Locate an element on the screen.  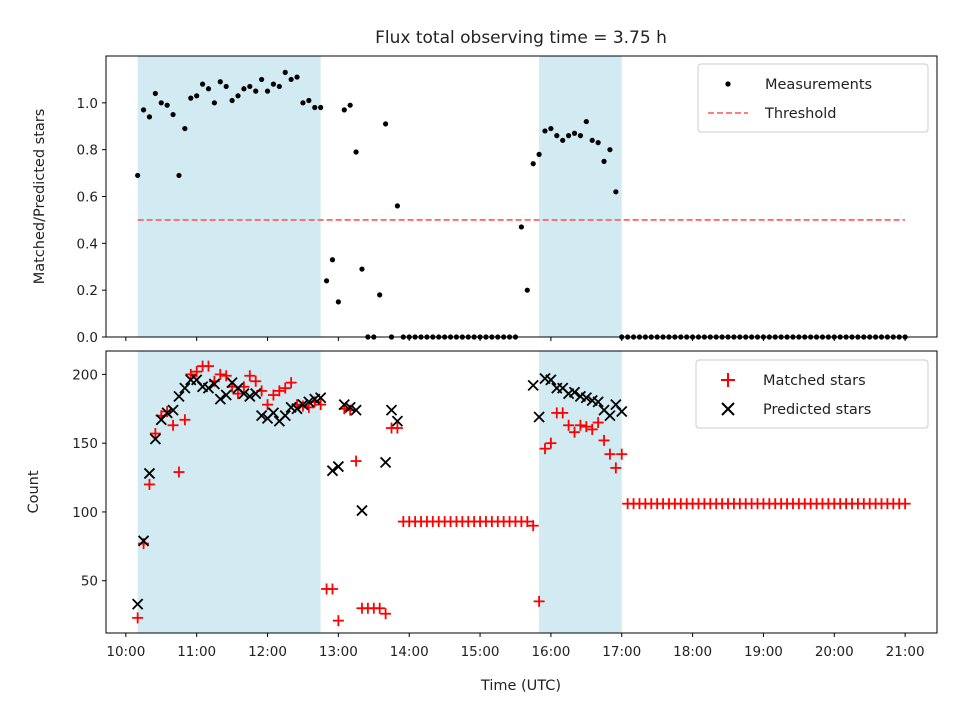
bottom-y-tick-label: 50 is located at coordinates (89, 582).